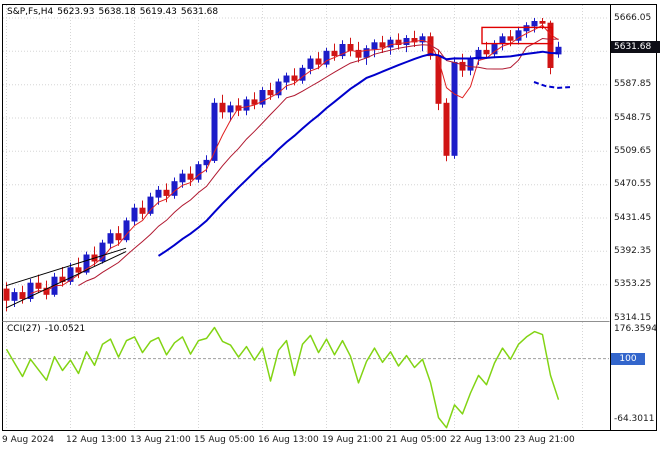  Describe the element at coordinates (633, 317) in the screenshot. I see `price-axis-label: 5314.15` at that location.